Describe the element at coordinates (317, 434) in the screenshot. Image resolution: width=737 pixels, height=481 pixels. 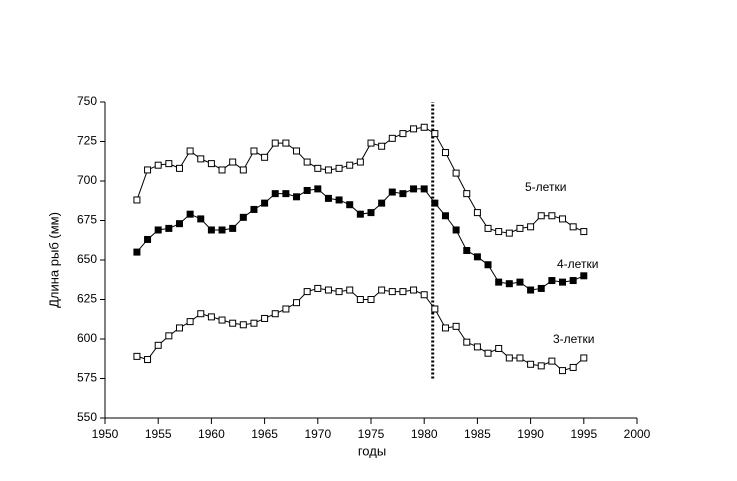
I see `x-tick-label: 1970` at that location.